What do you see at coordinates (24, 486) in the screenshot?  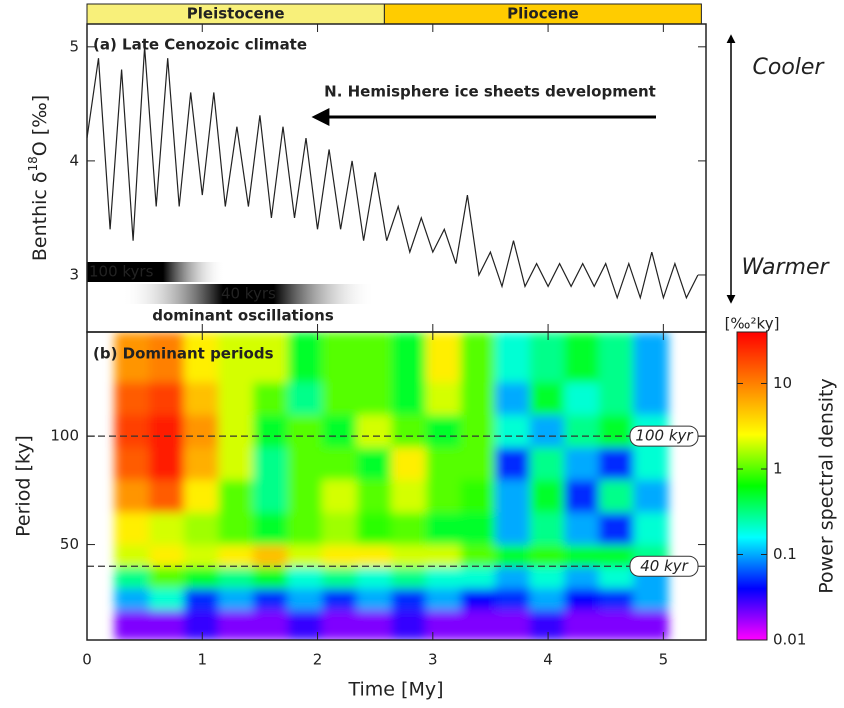 I see `y-axis-label: Period [ky]` at bounding box center [24, 486].